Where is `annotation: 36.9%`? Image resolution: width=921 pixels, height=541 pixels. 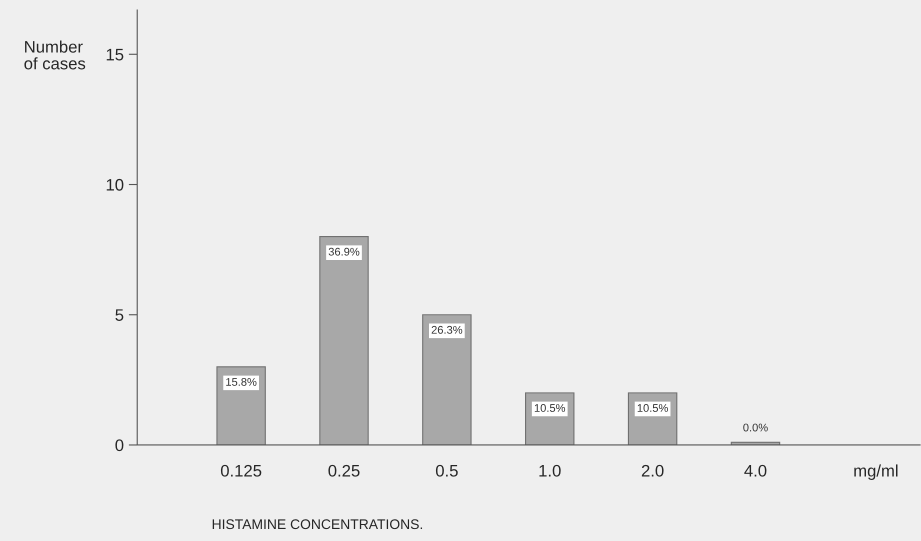 annotation: 36.9% is located at coordinates (344, 252).